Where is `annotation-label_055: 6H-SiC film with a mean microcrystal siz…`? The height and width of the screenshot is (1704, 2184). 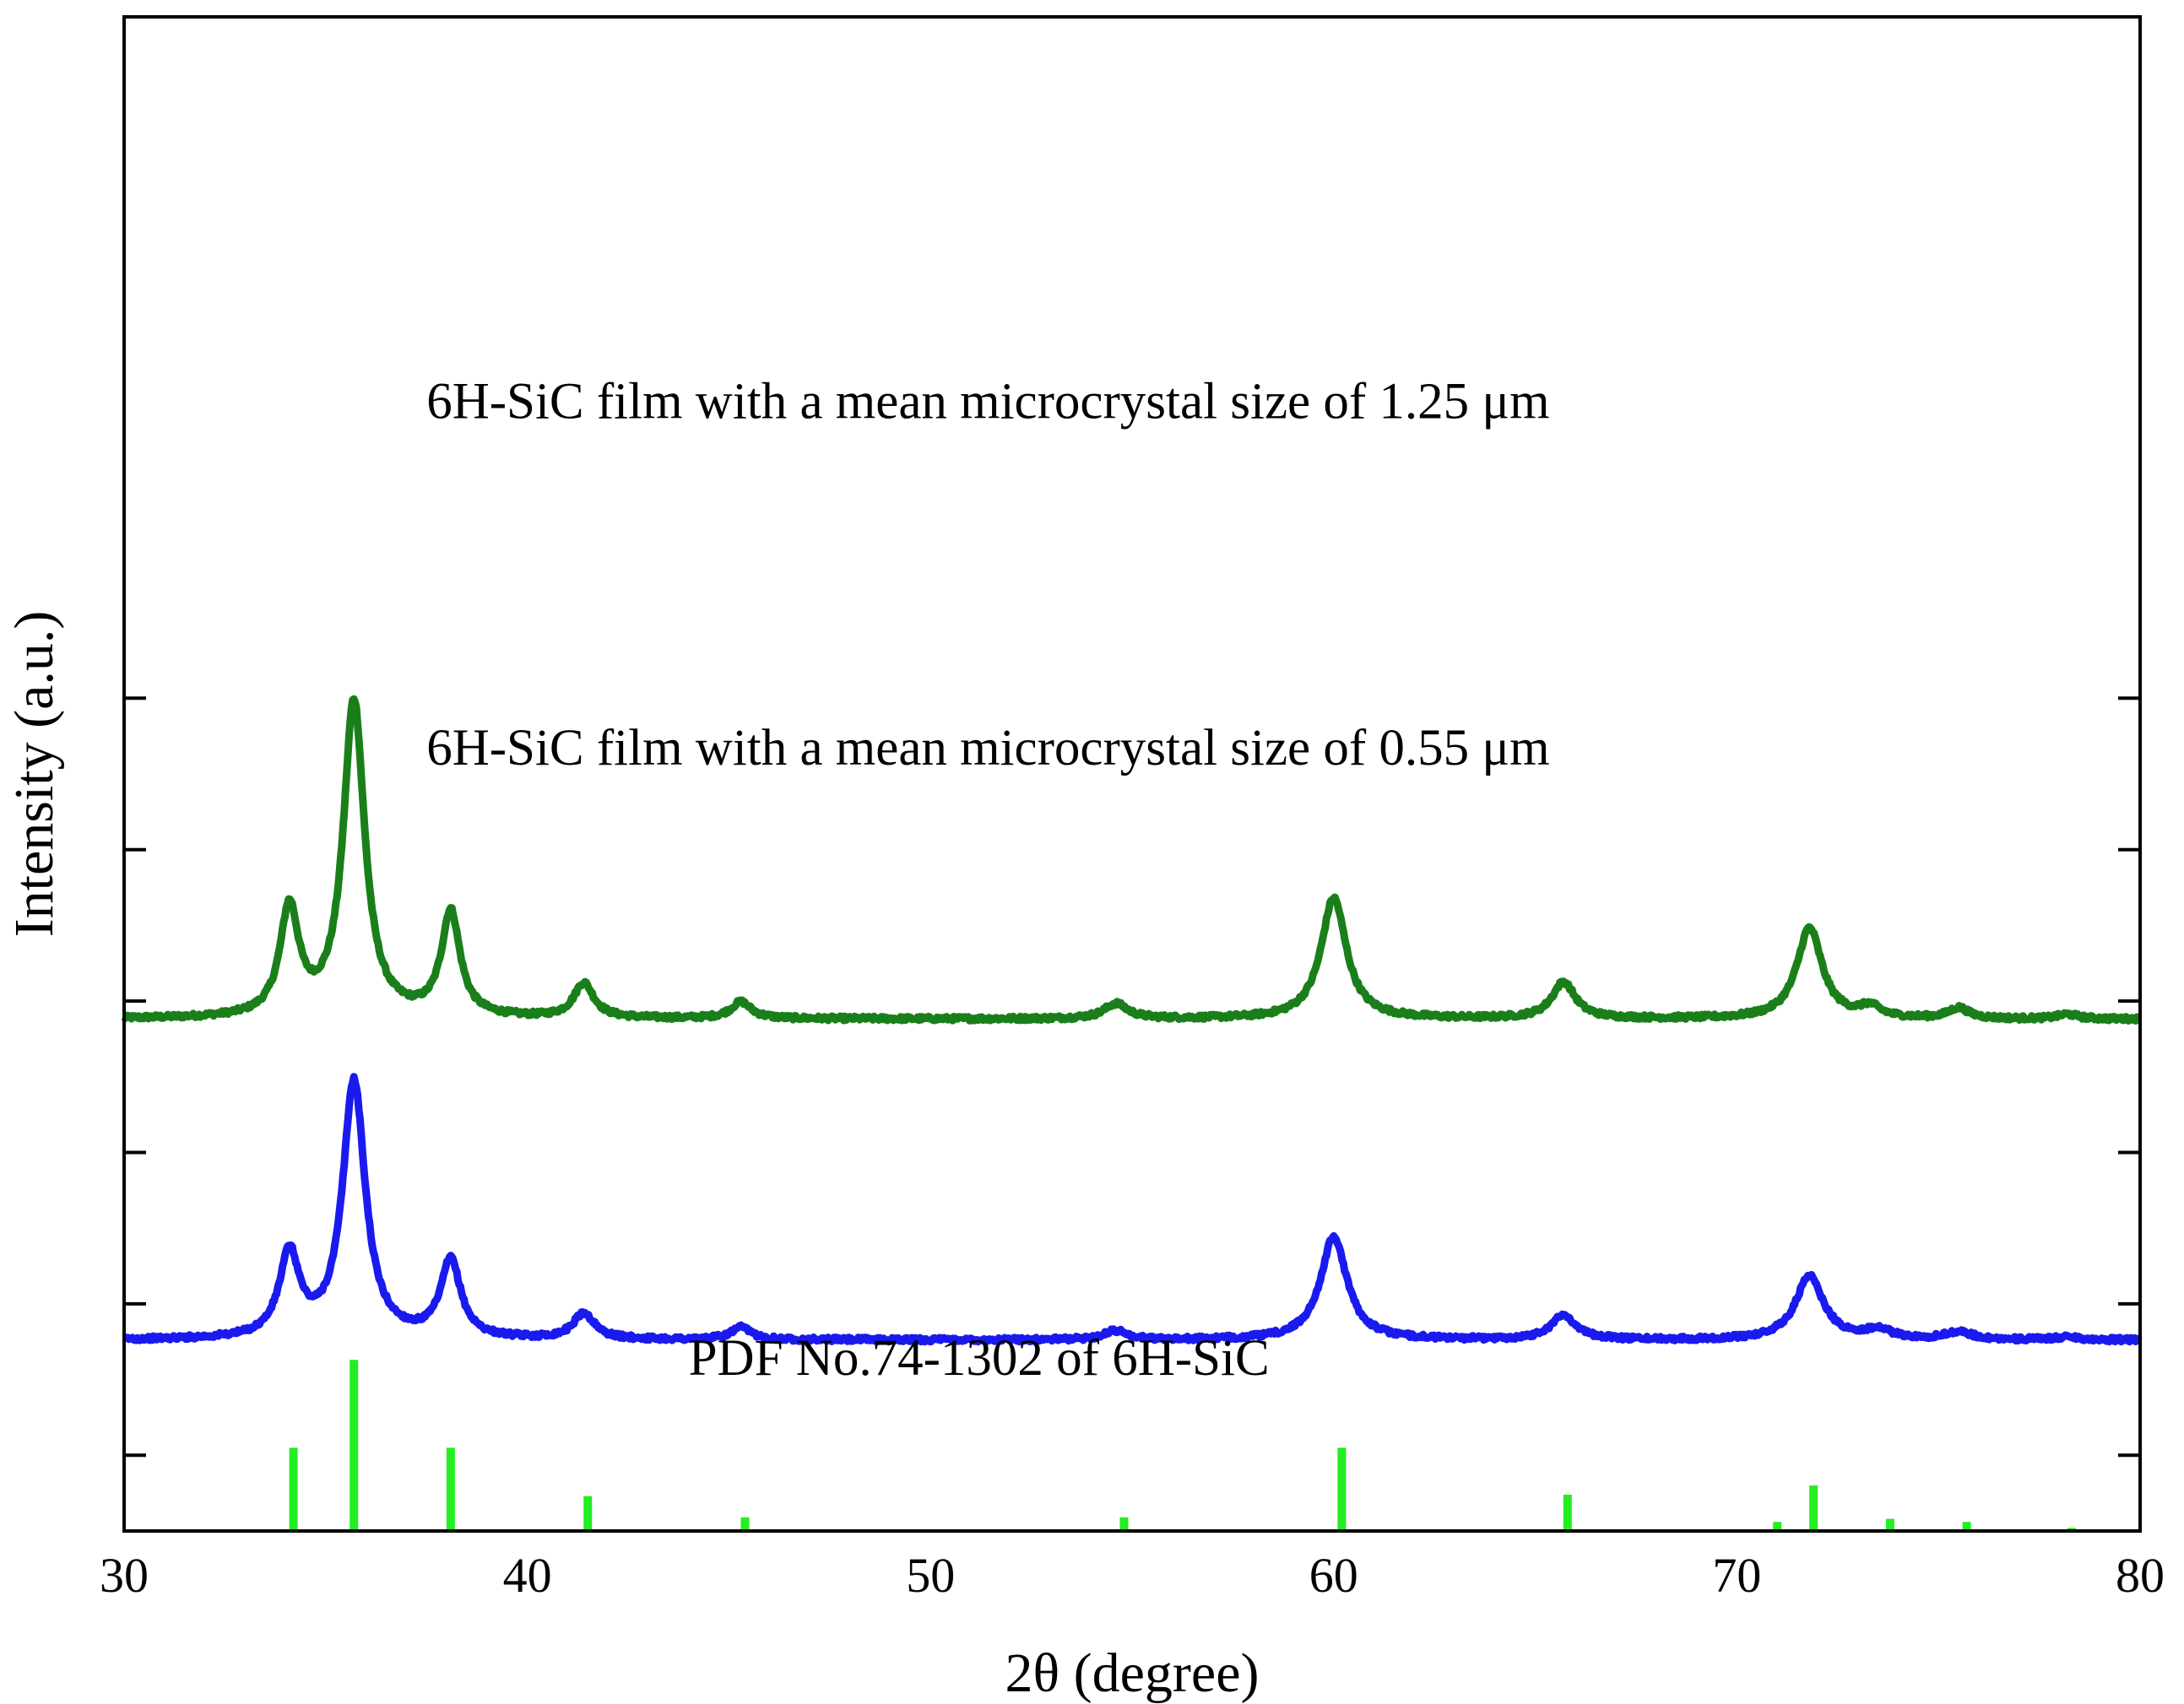 annotation-label_055: 6H-SiC film with a mean microcrystal siz… is located at coordinates (987, 748).